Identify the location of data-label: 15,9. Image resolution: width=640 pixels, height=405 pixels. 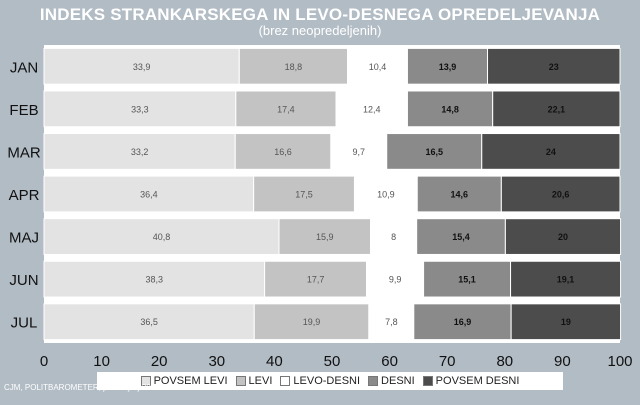
(325, 237).